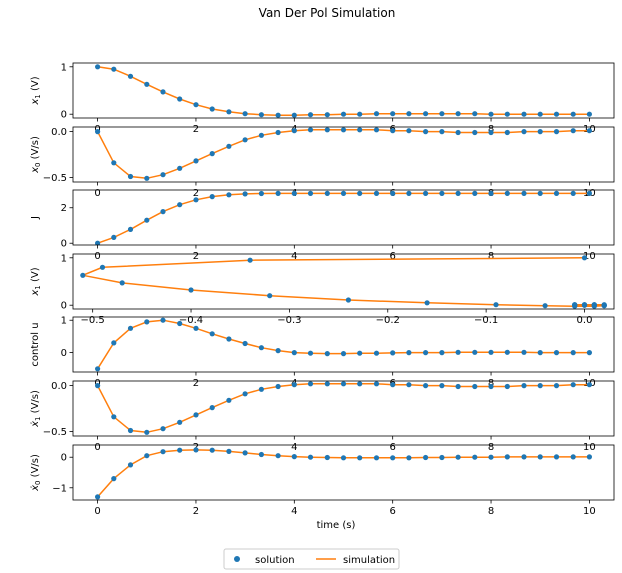 The height and width of the screenshot is (573, 622). Describe the element at coordinates (64, 321) in the screenshot. I see `y-tick-label: 1` at that location.